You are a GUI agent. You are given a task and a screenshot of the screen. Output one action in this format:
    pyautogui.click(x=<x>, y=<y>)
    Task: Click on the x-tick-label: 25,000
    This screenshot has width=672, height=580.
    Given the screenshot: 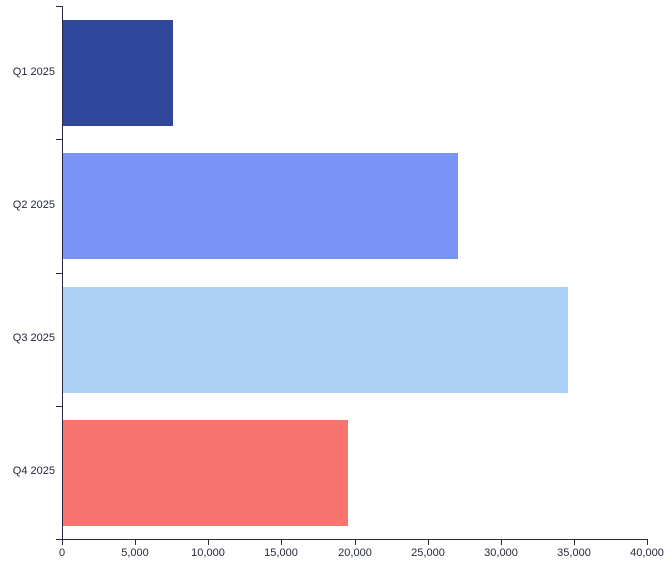 What is the action you would take?
    pyautogui.click(x=428, y=553)
    